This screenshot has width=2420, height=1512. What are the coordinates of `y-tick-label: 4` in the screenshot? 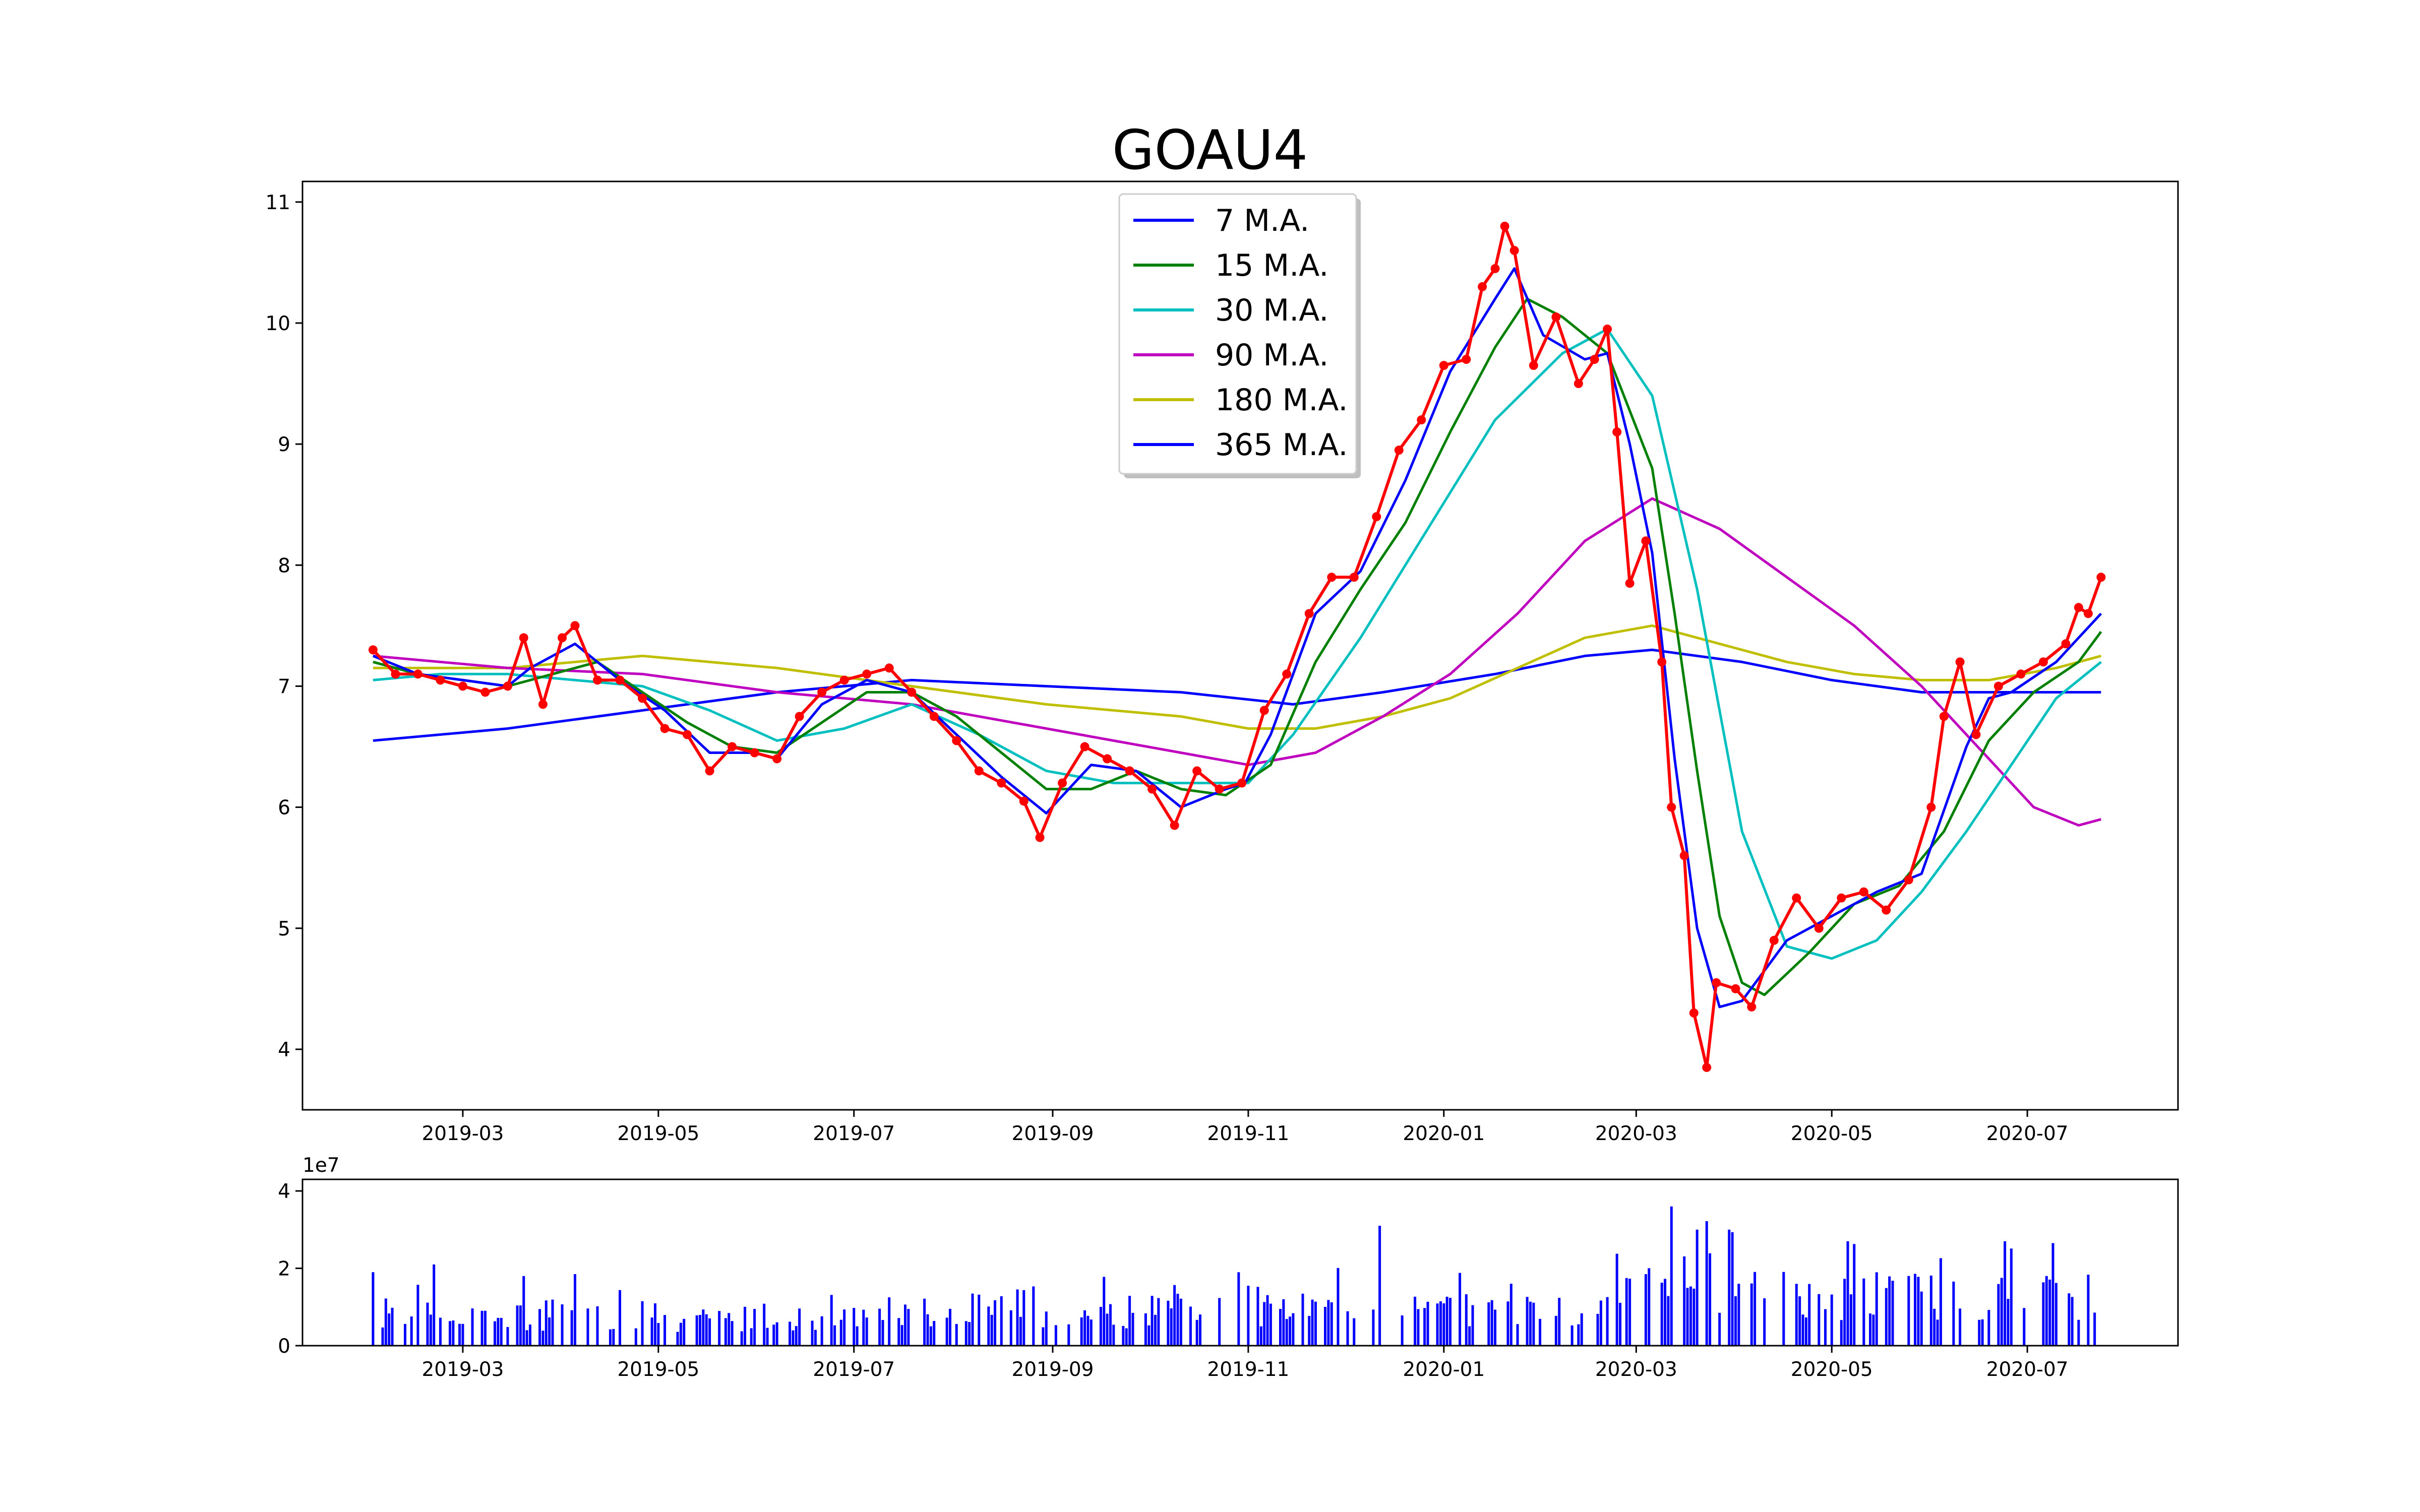 It's located at (284, 1050).